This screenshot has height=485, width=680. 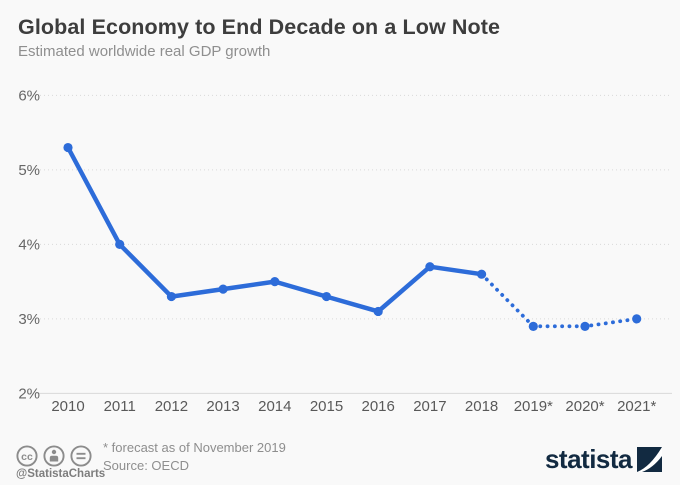 I want to click on statista-logo-mark, so click(x=649, y=459).